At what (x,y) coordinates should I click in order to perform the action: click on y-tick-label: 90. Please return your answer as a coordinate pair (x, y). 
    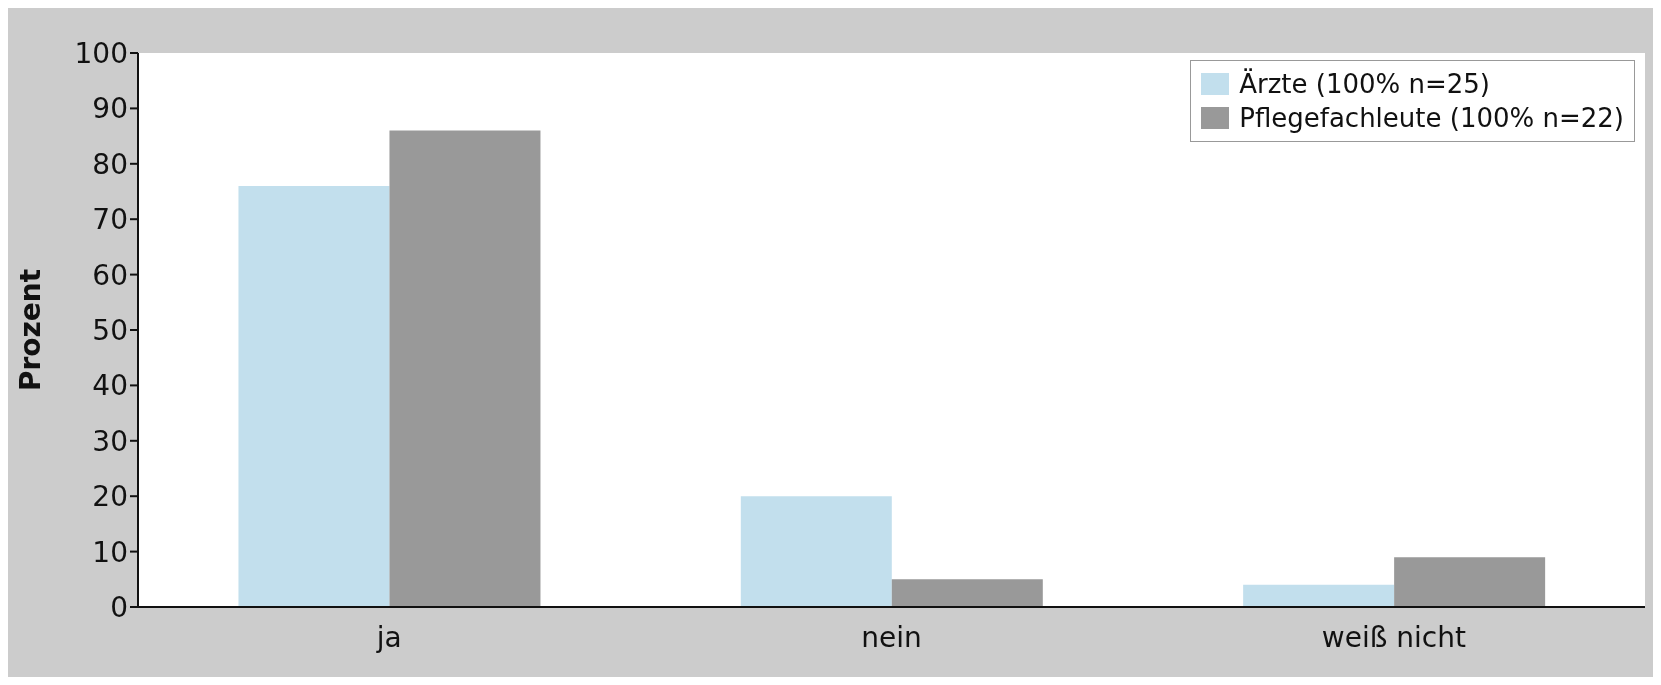
    Looking at the image, I should click on (110, 109).